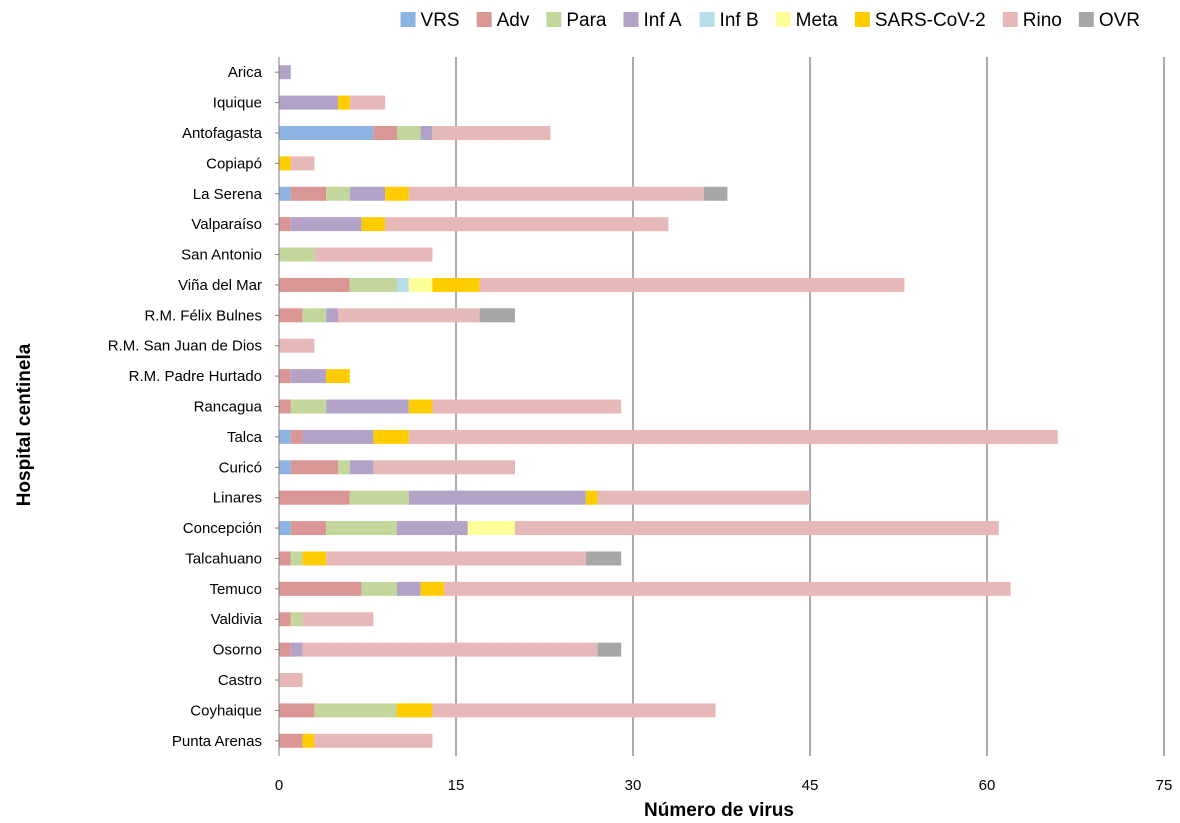  I want to click on legend-label: SARS-CoV-2, so click(930, 20).